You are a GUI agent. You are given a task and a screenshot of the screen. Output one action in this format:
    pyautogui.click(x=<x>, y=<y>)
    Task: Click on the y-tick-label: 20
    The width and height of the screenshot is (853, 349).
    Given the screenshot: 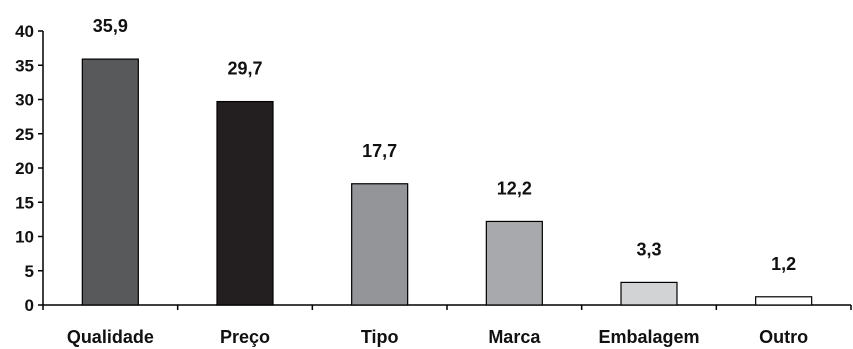 What is the action you would take?
    pyautogui.click(x=24, y=168)
    